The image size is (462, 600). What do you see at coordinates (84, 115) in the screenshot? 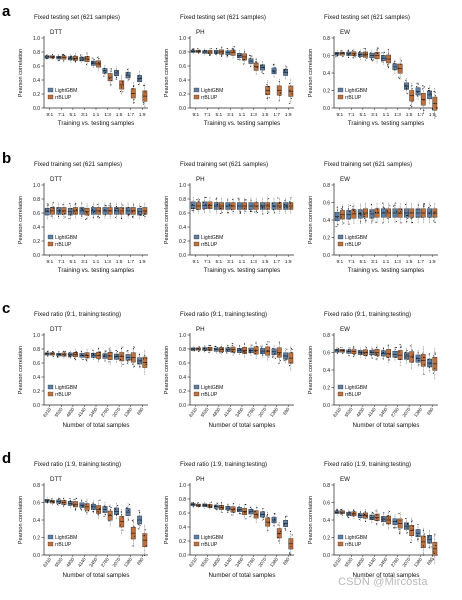
I see `x-tick-label: 3:1` at bounding box center [84, 115].